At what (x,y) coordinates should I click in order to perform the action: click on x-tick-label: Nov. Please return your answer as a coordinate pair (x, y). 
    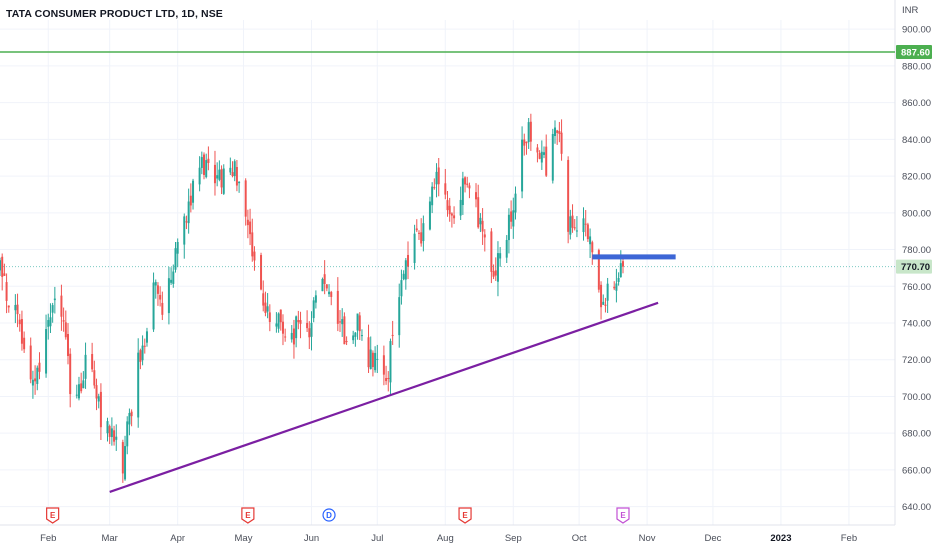
    Looking at the image, I should click on (647, 538).